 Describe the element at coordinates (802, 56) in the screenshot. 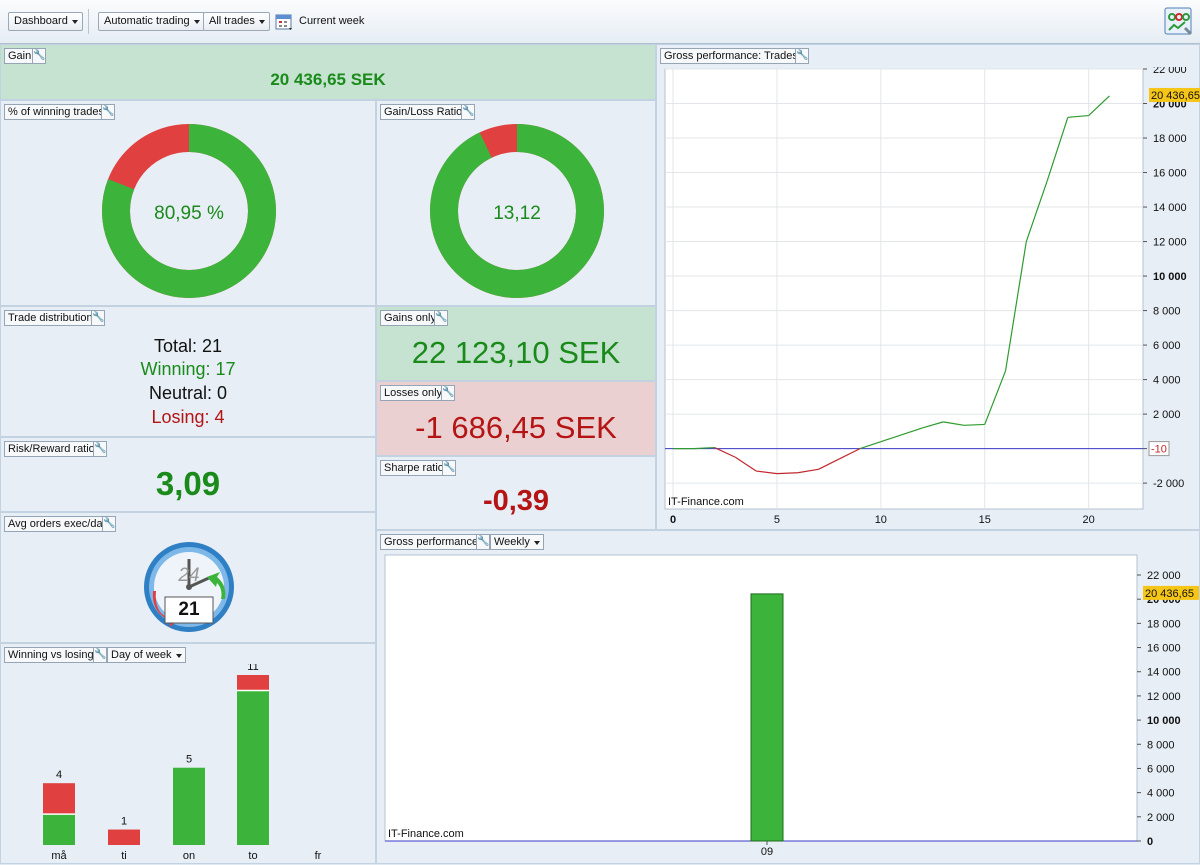

I see `gross-trades-settings-wrench-icon: 🔧` at that location.